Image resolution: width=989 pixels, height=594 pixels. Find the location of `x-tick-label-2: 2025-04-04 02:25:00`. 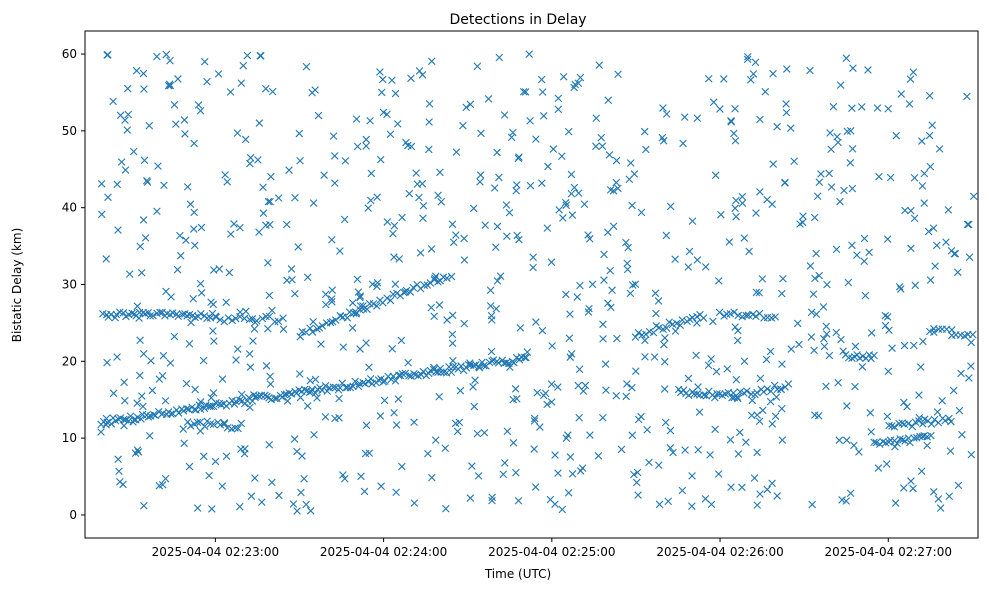

x-tick-label-2: 2025-04-04 02:25:00 is located at coordinates (551, 552).